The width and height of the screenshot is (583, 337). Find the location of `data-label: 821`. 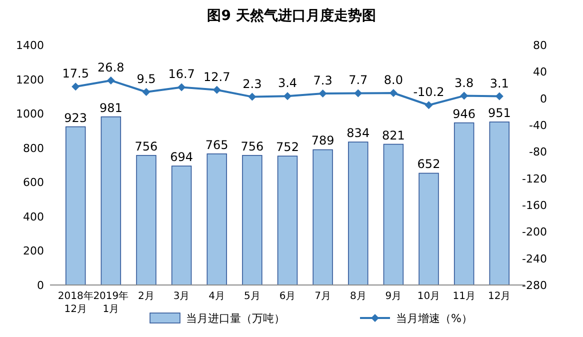

data-label: 821 is located at coordinates (393, 135).